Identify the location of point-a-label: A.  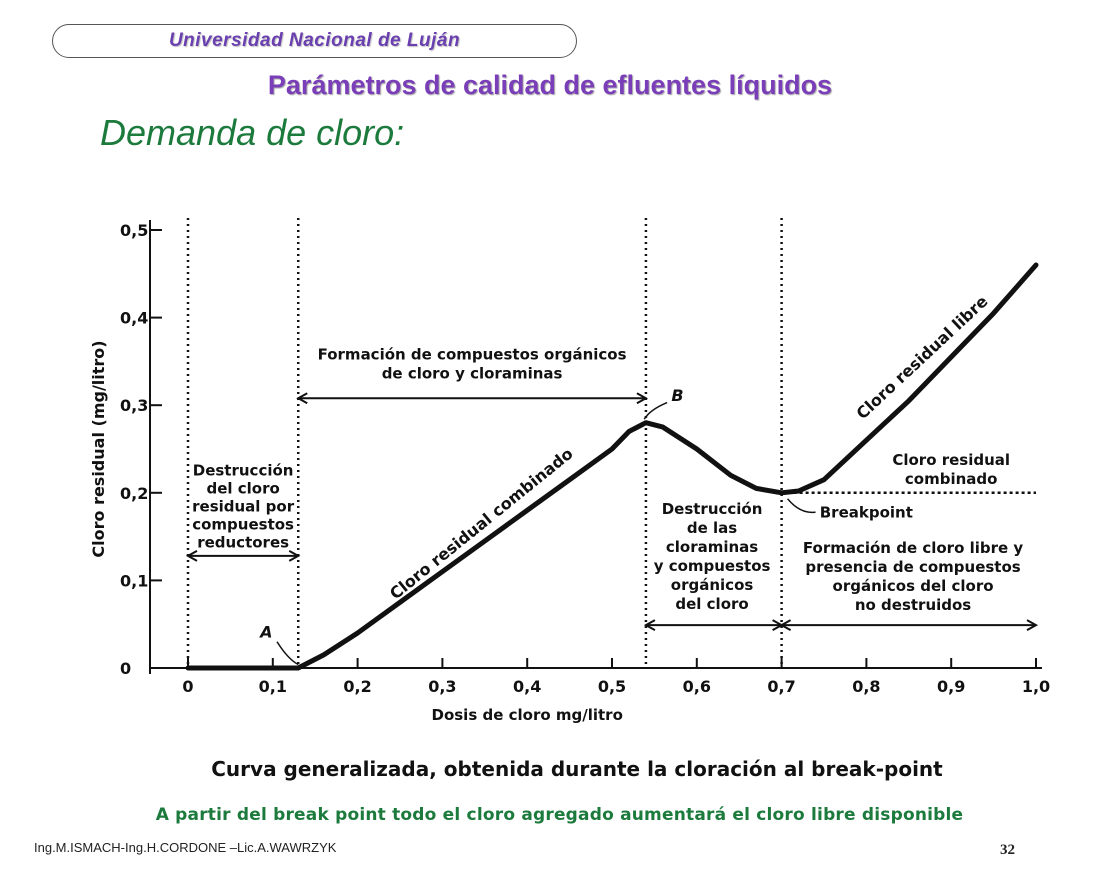
(265, 631).